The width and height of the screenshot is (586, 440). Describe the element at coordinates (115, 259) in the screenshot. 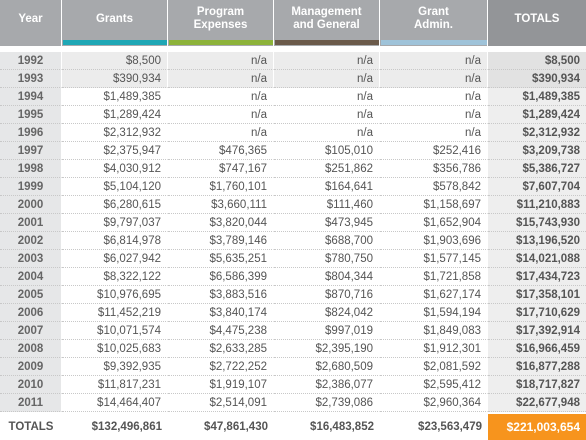

I see `amount-cell: $6,027,942` at that location.